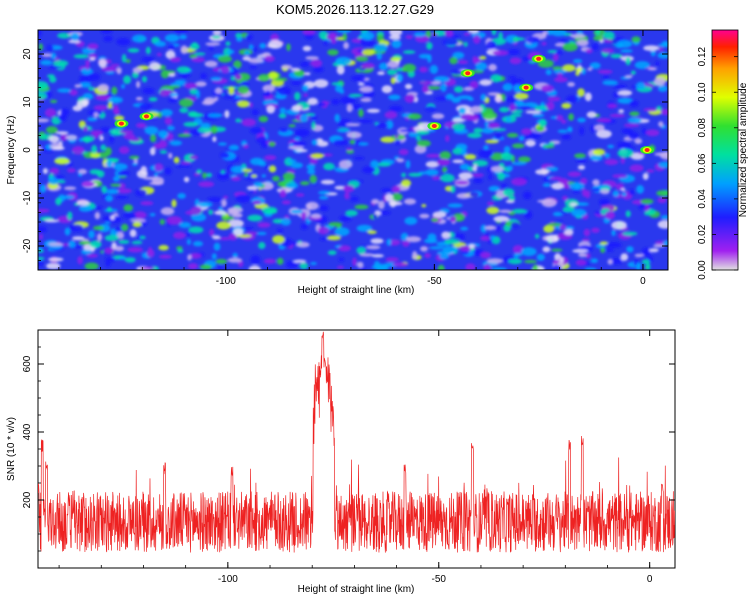 The width and height of the screenshot is (750, 600). I want to click on heatmap-x-tick-label: 0, so click(643, 281).